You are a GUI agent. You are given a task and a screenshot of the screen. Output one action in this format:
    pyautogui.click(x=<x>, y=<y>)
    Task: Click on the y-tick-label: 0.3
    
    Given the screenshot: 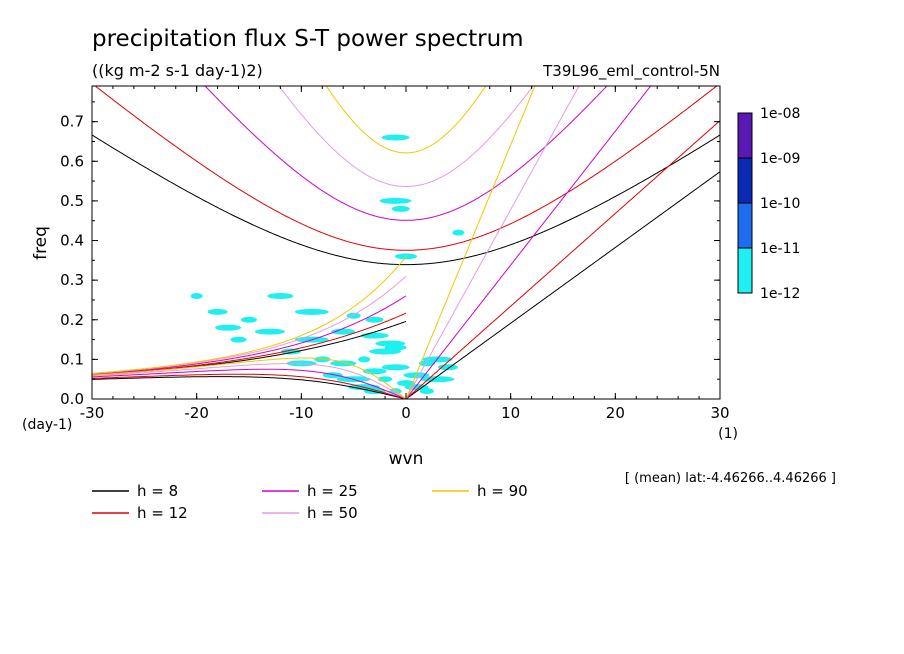 What is the action you would take?
    pyautogui.click(x=72, y=280)
    